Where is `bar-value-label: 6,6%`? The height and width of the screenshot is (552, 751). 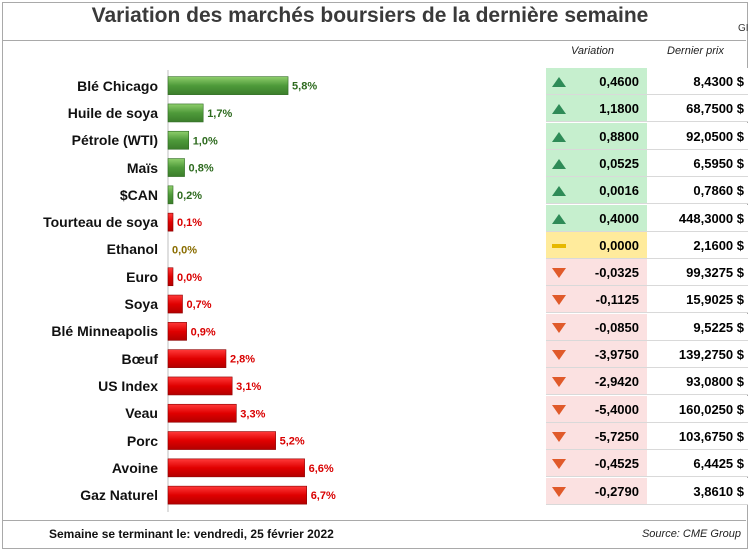
bar-value-label: 6,6% is located at coordinates (321, 469).